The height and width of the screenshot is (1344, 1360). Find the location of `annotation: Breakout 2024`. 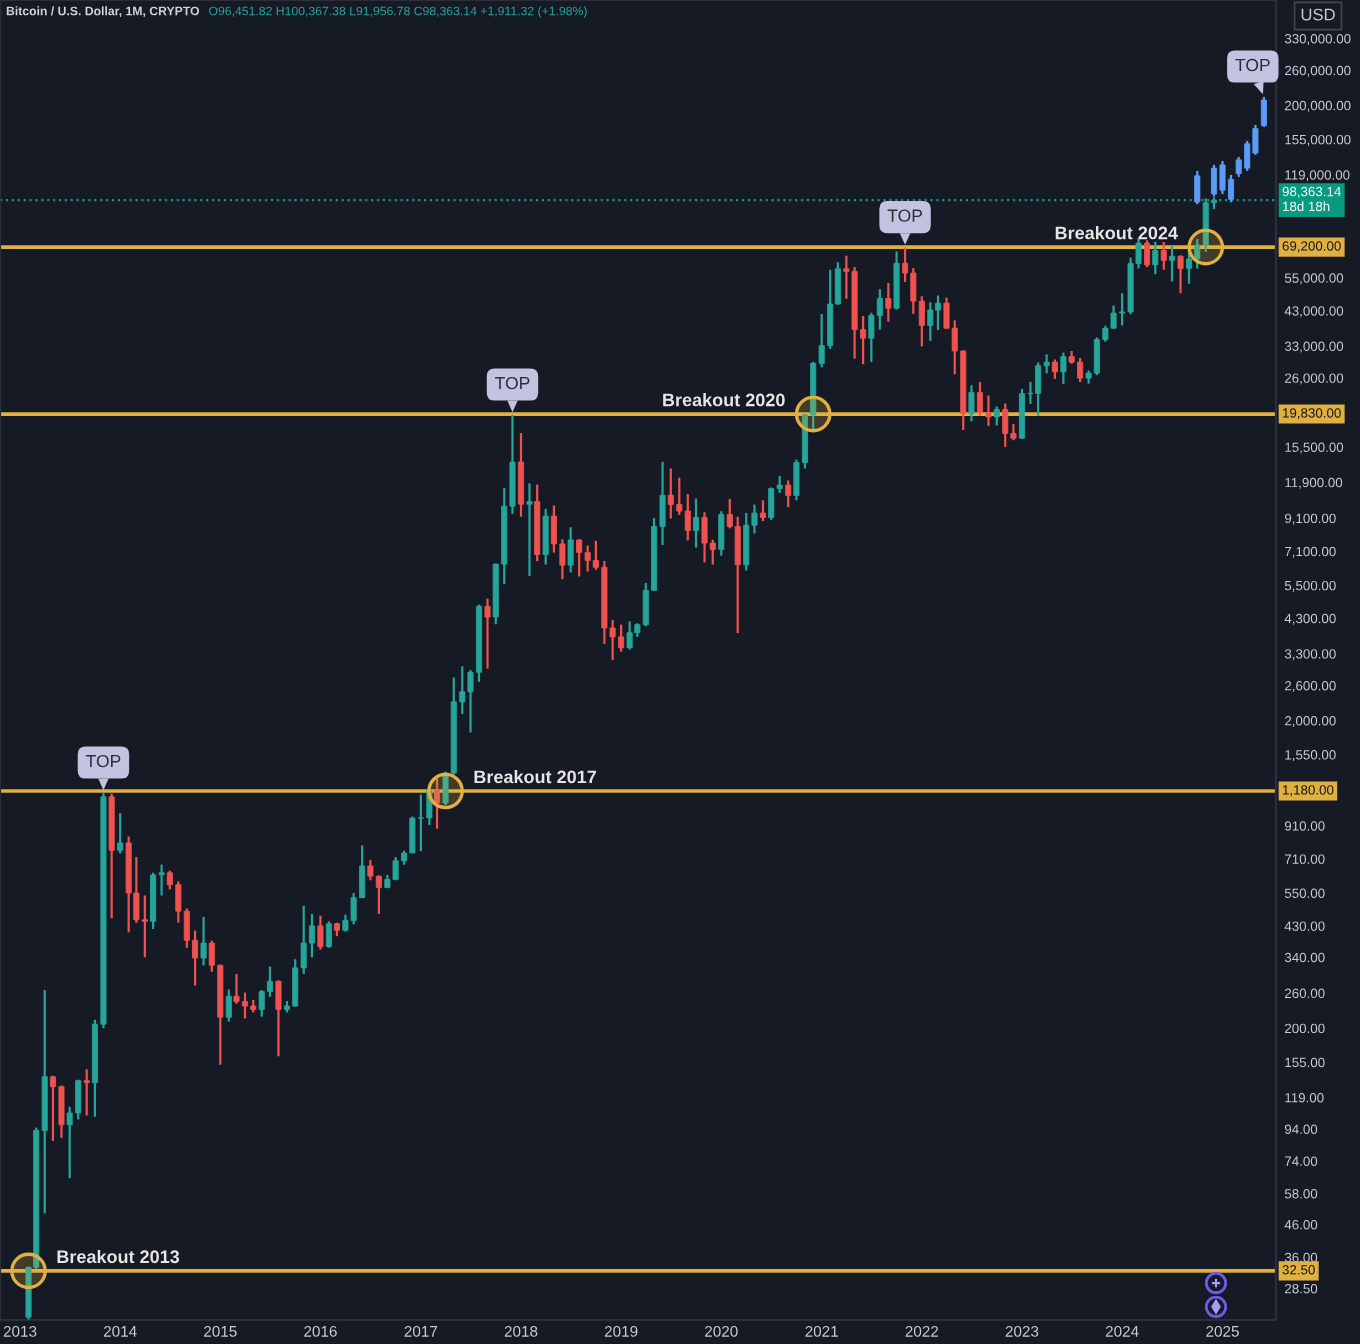

annotation: Breakout 2024 is located at coordinates (1116, 233).